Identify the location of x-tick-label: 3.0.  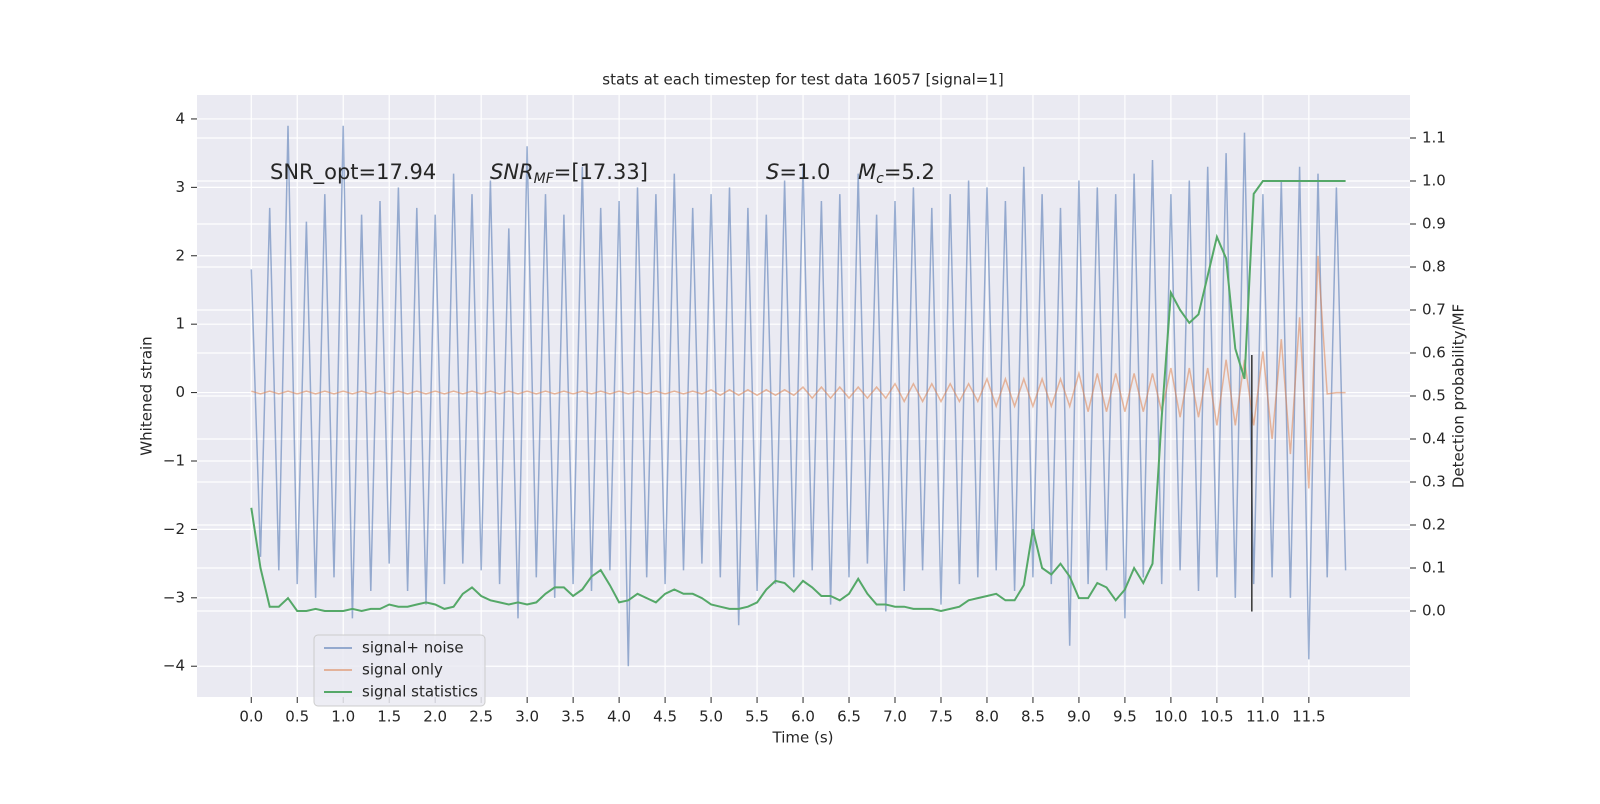
(527, 717).